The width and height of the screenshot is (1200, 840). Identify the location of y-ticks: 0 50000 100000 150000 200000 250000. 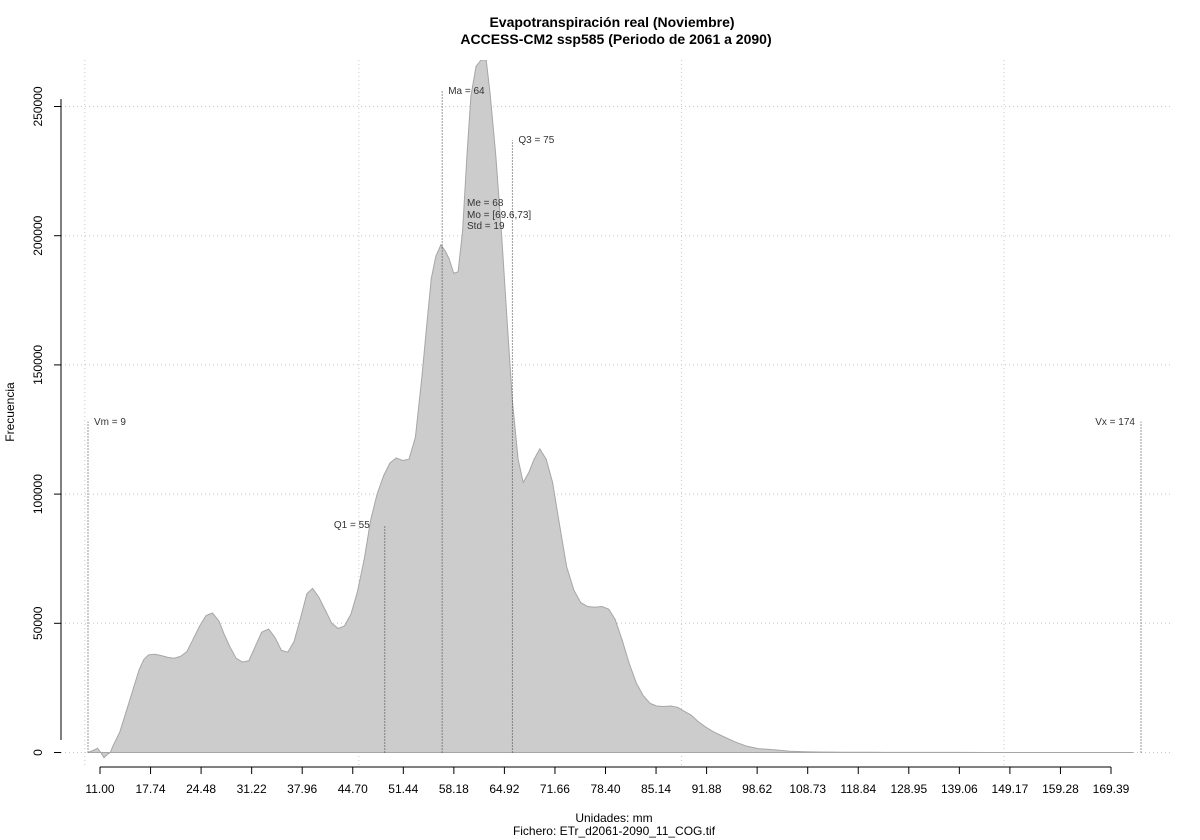
(46, 421).